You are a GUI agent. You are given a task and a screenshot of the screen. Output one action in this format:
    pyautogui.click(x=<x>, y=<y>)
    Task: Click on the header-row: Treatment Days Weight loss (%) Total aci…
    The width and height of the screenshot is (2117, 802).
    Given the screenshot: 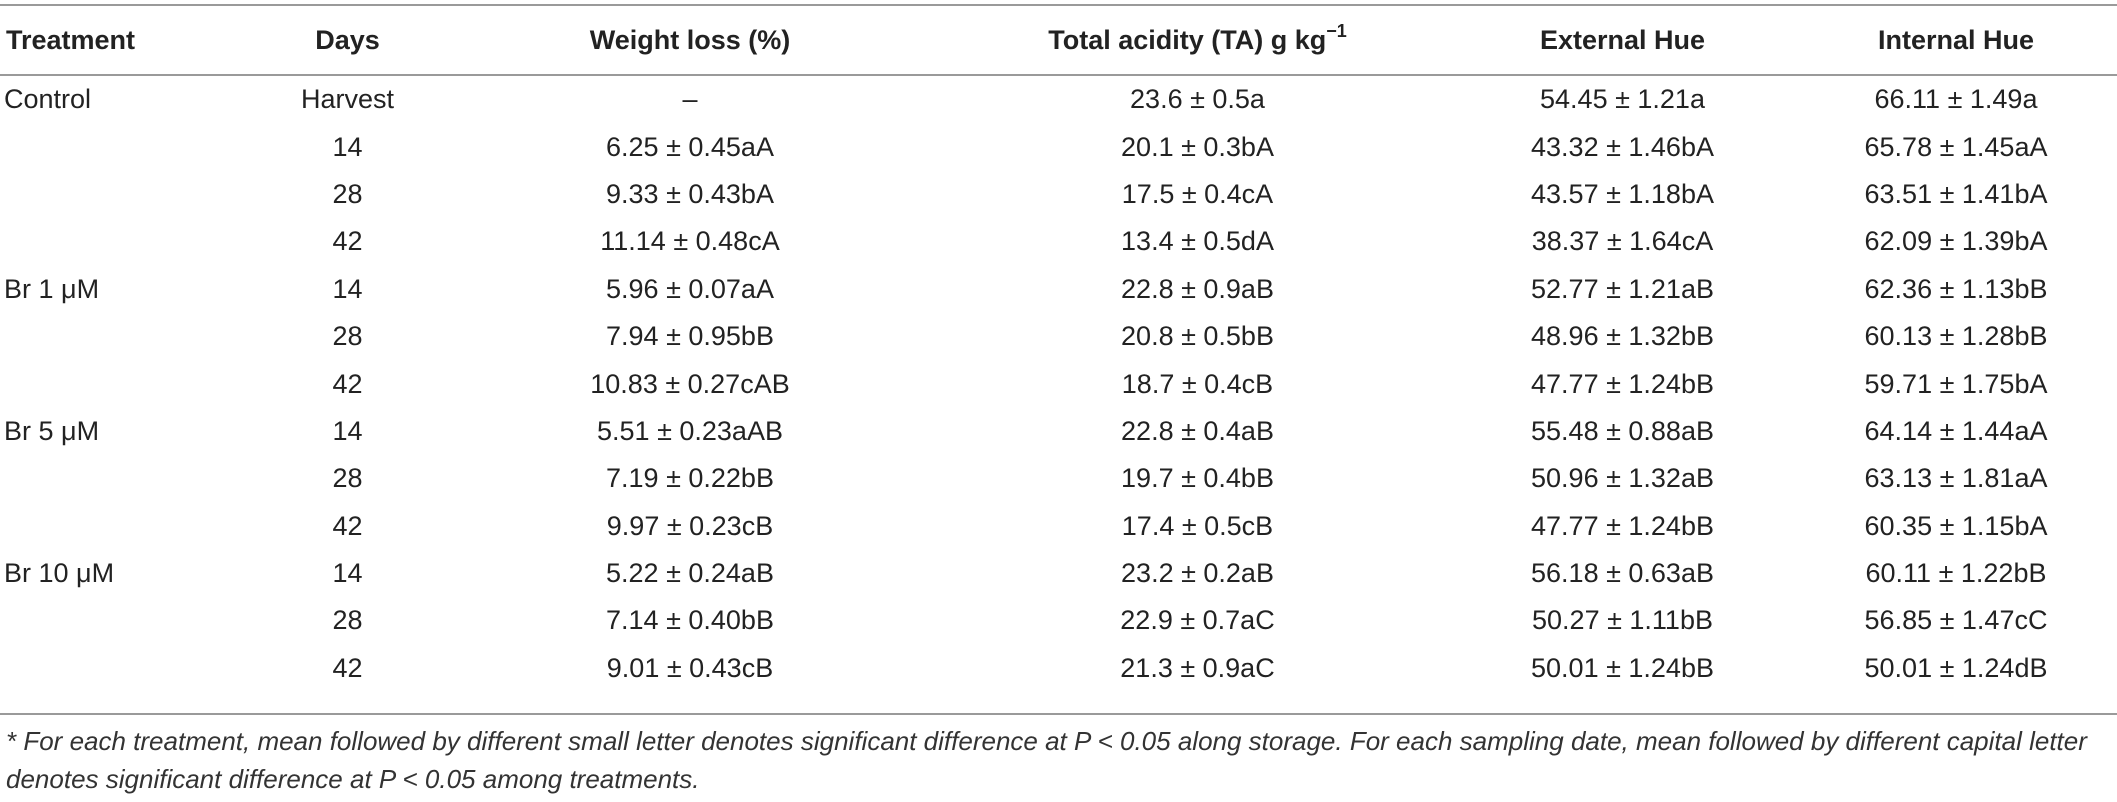 What is the action you would take?
    pyautogui.click(x=1058, y=40)
    